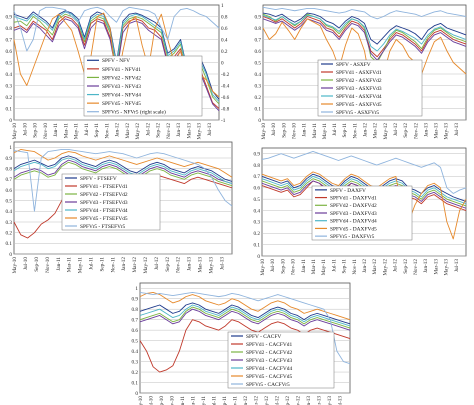  I want to click on legend-label: SPFVd2 - DAXFVd2, so click(353, 206).